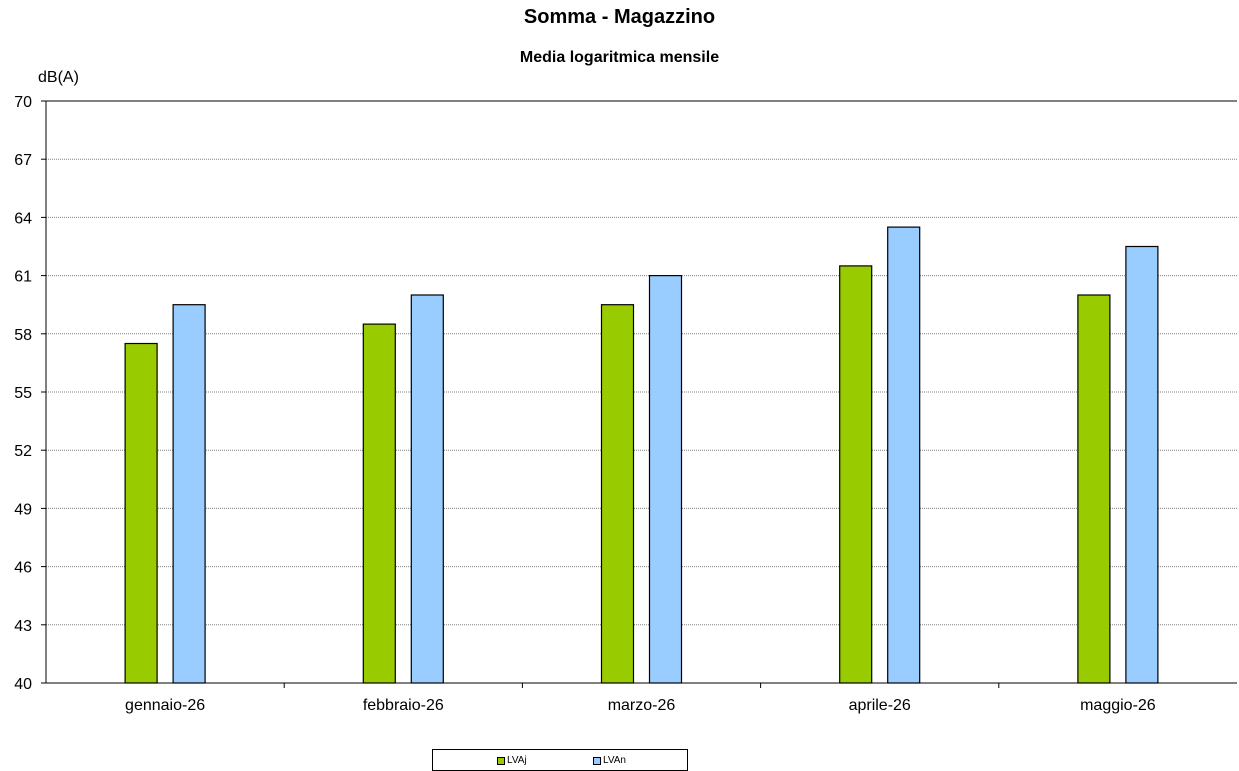 Image resolution: width=1239 pixels, height=771 pixels. What do you see at coordinates (23, 102) in the screenshot?
I see `y-tick-label: 70` at bounding box center [23, 102].